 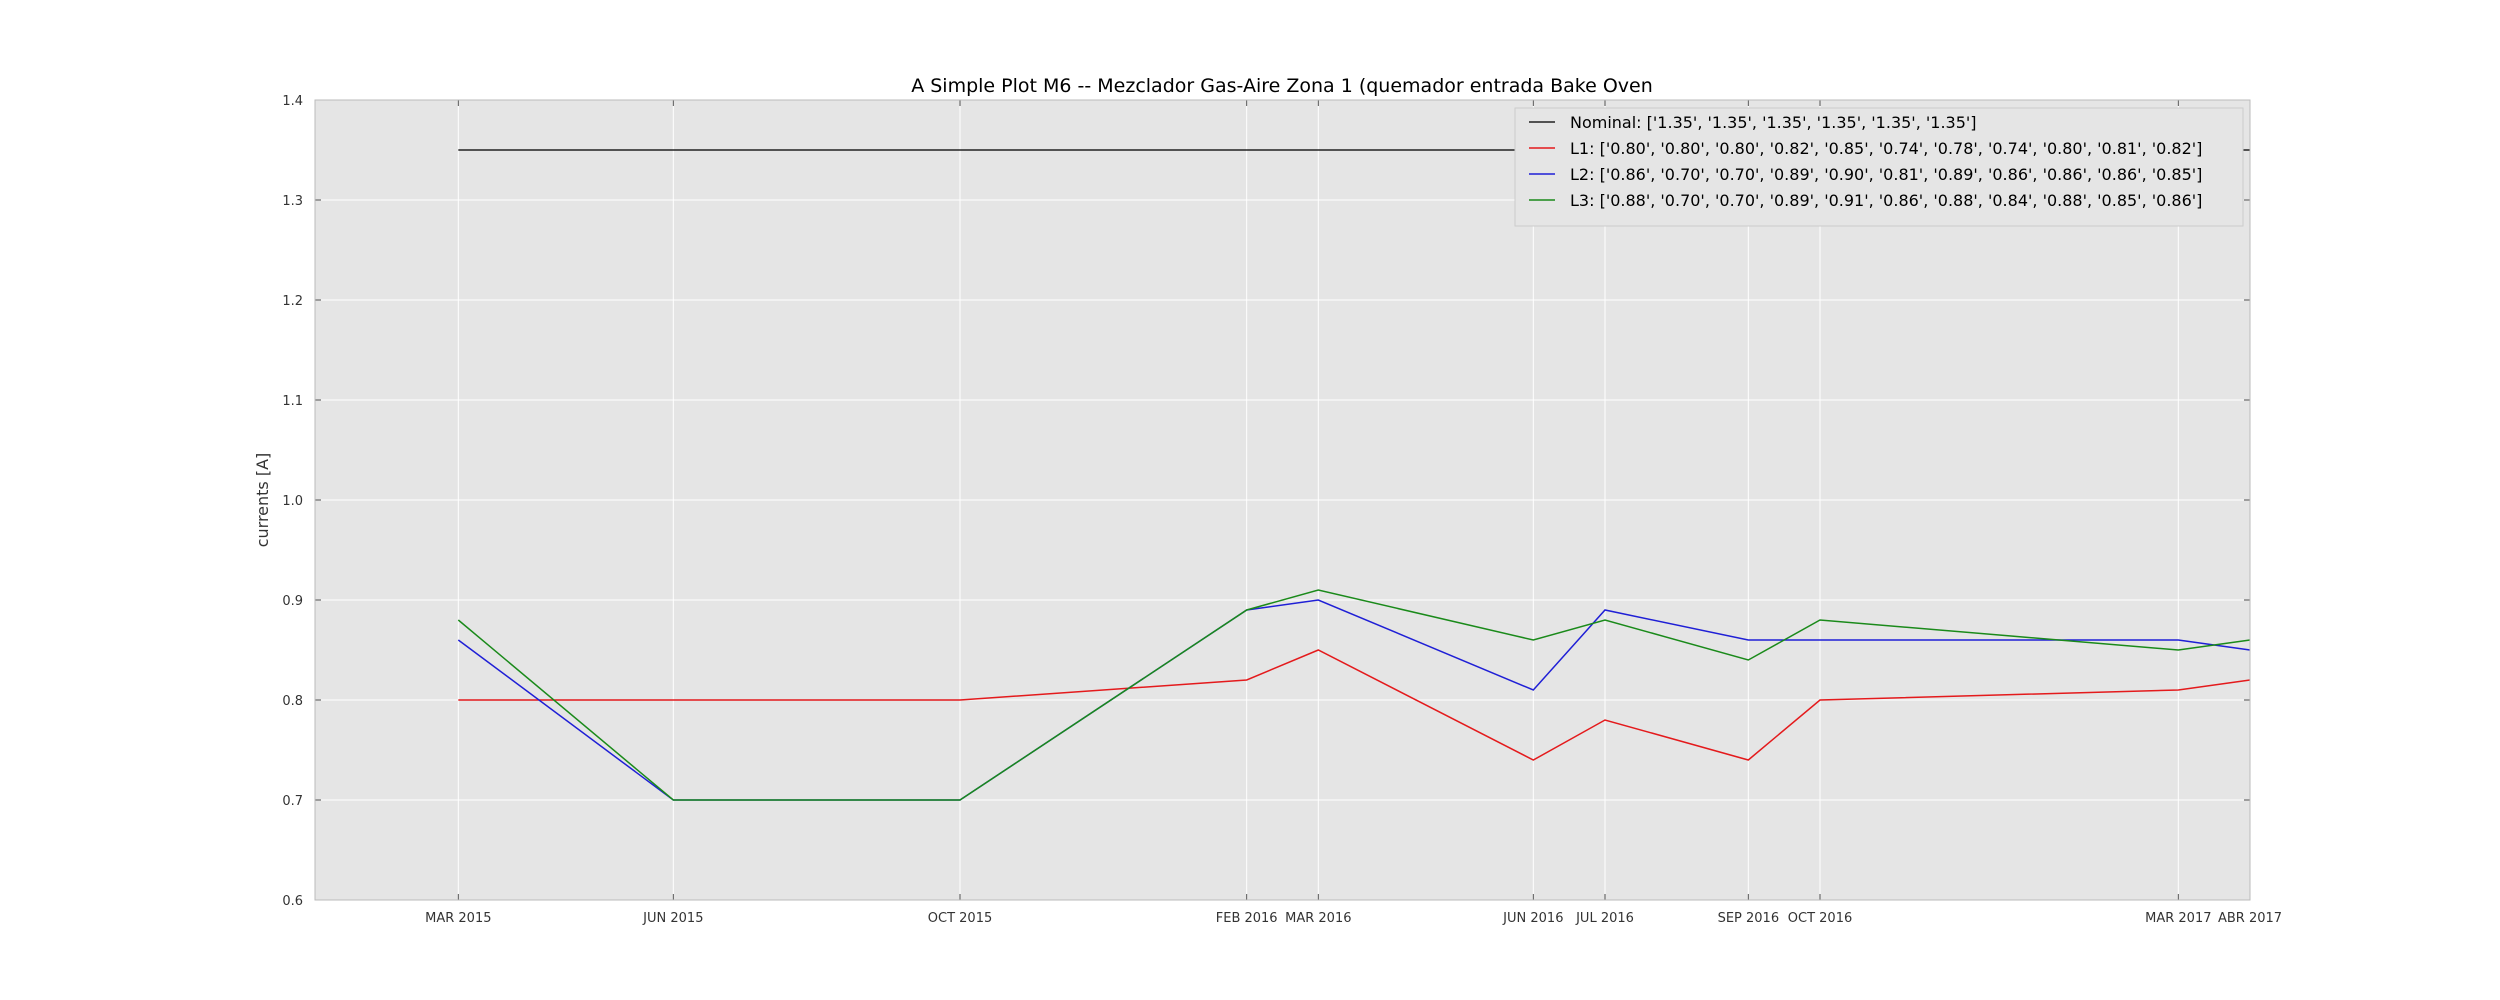 I want to click on y-tick-label: 0.9, so click(x=292, y=601).